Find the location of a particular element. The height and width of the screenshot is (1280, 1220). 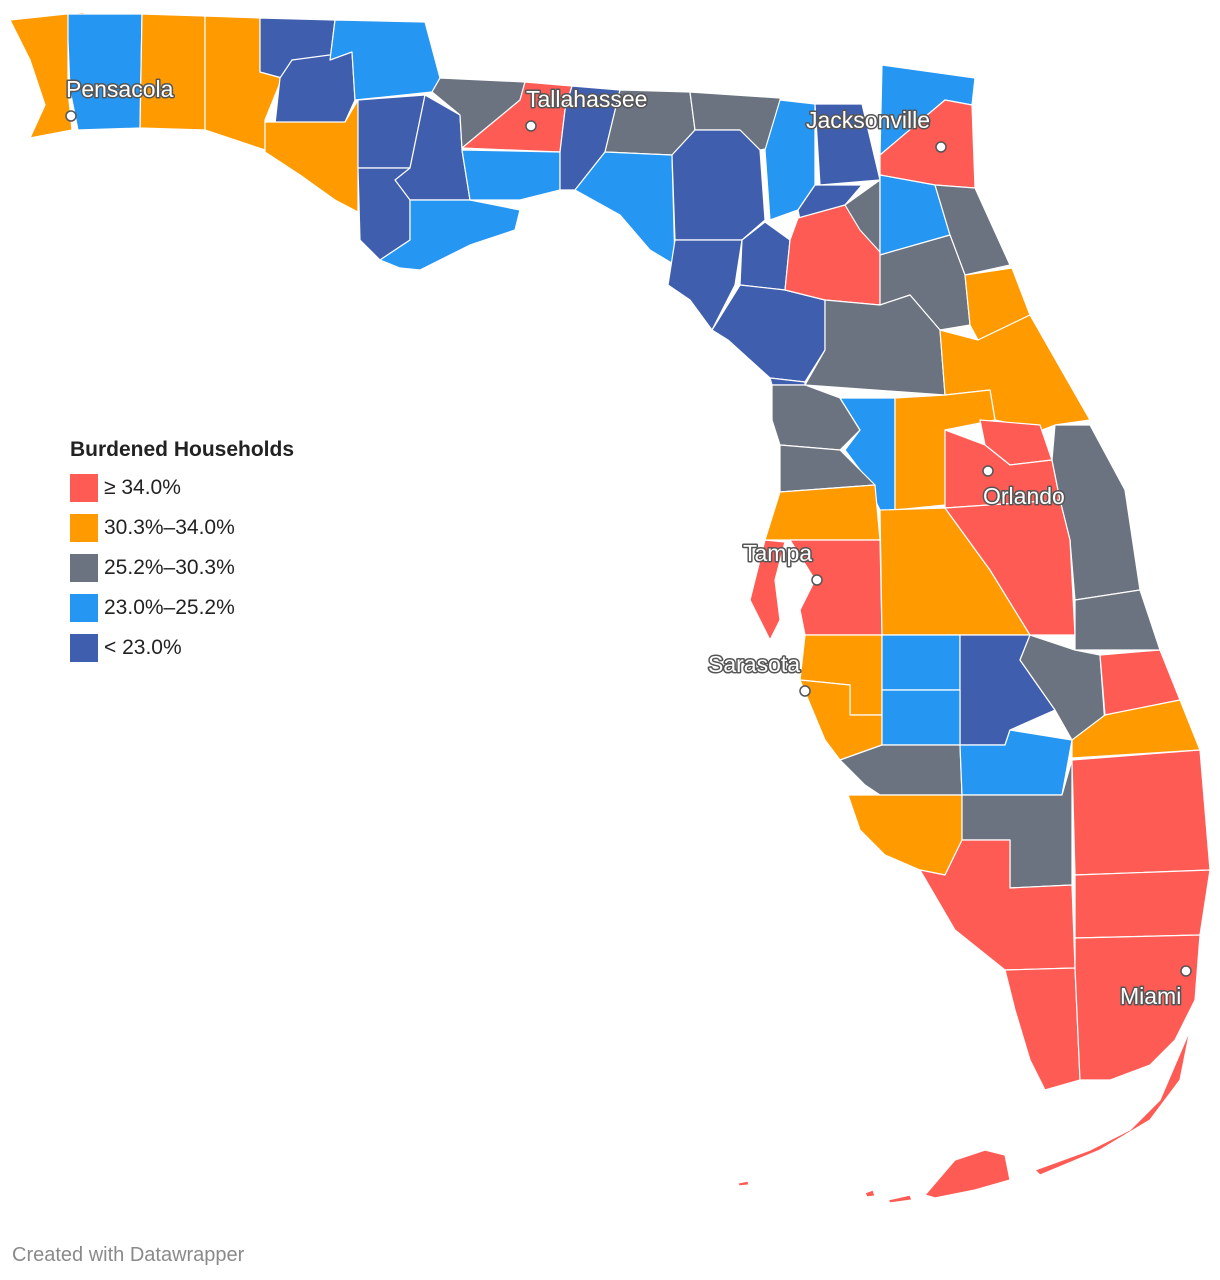

county-indian-river is located at coordinates (1117, 620).